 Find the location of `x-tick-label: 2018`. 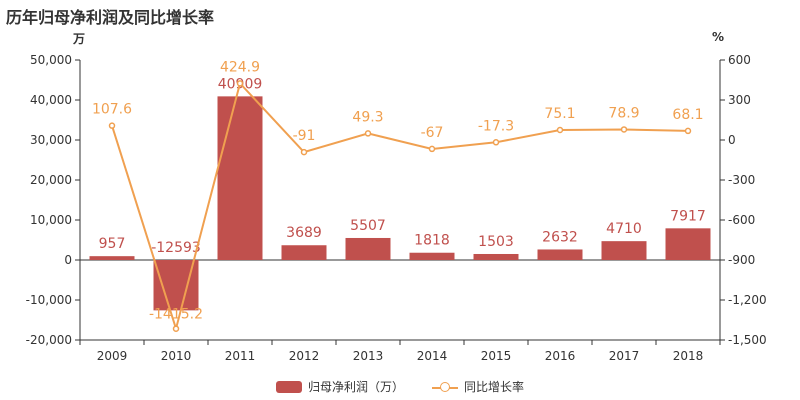

x-tick-label: 2018 is located at coordinates (688, 356).